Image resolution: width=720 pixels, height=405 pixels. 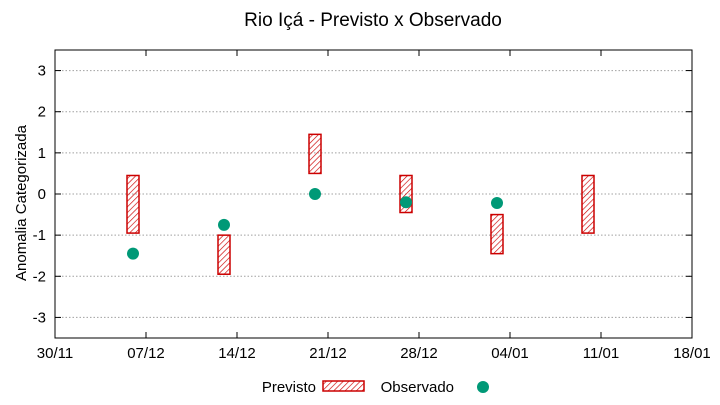 I want to click on x-tick-label: 30/11, so click(x=55, y=353).